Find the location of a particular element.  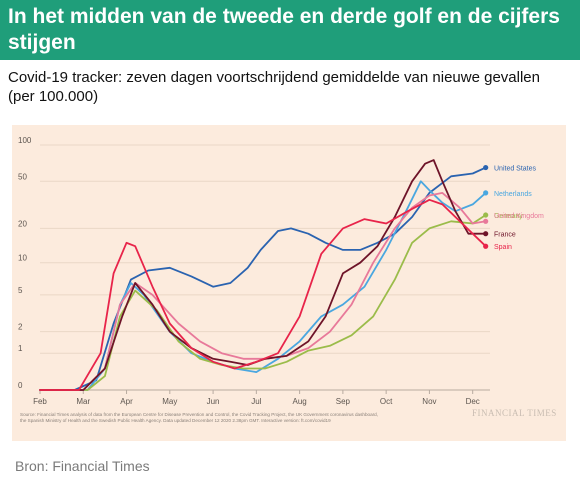

source-credit: Bron: Financial Times is located at coordinates (82, 466).